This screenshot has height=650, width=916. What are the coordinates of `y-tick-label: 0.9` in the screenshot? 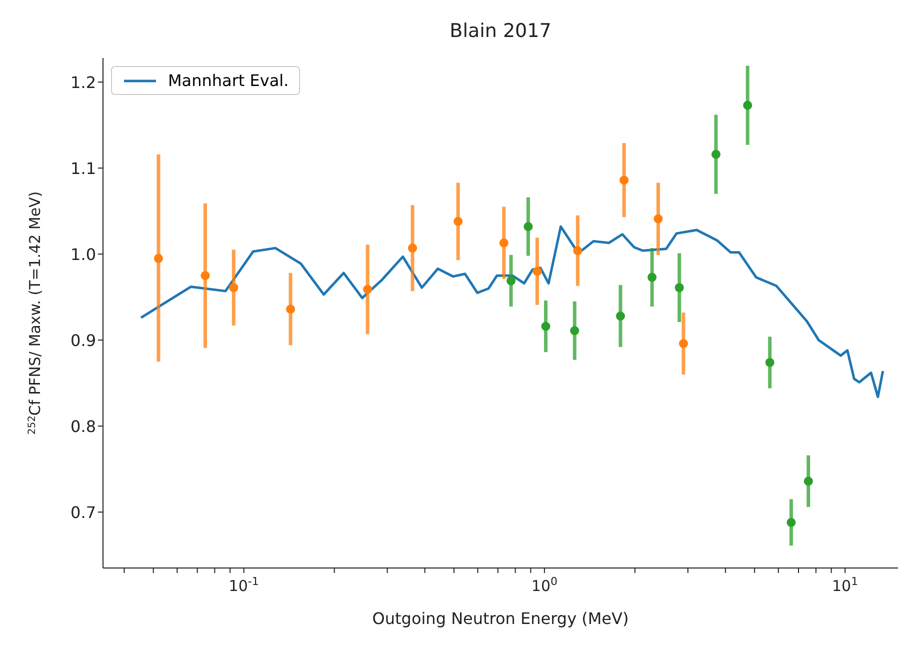 It's located at (83, 340).